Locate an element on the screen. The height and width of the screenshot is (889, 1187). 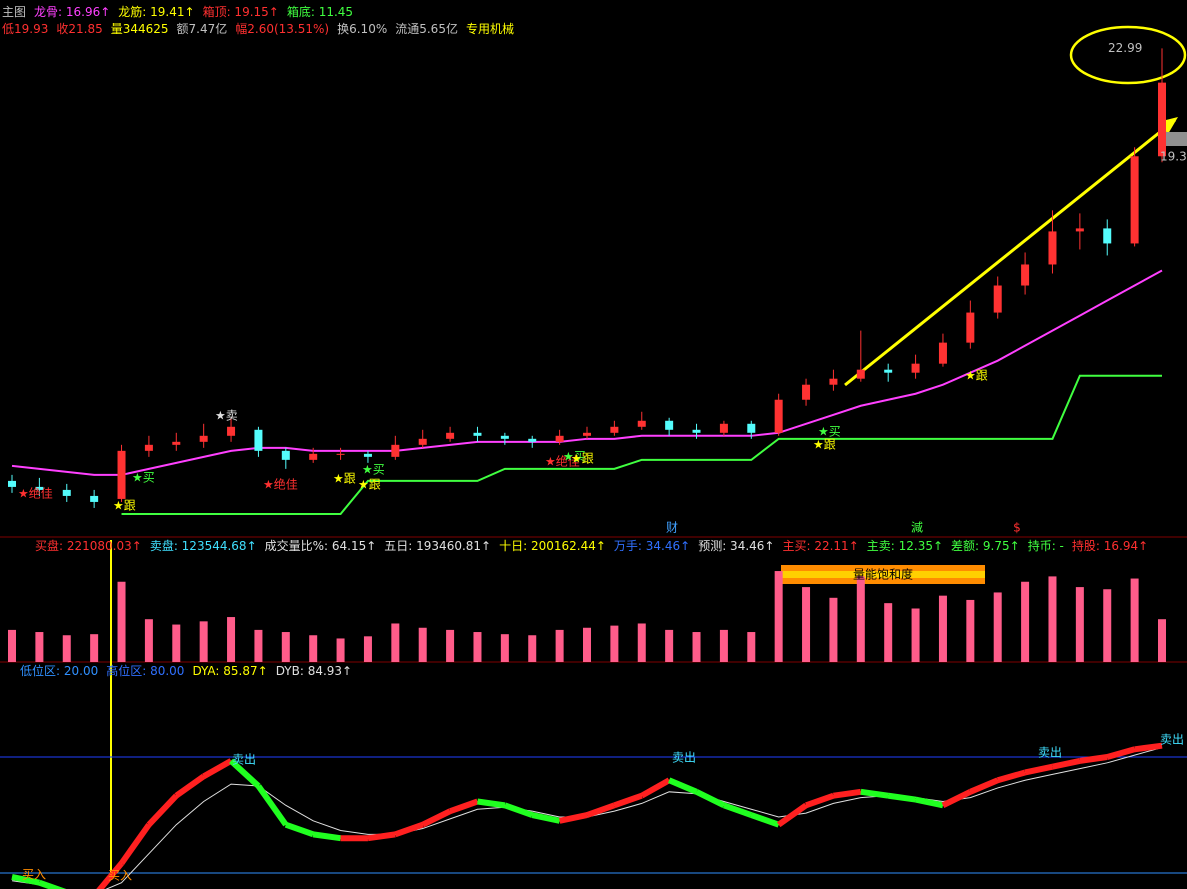
header-item: 额7.47亿 is located at coordinates (202, 29).